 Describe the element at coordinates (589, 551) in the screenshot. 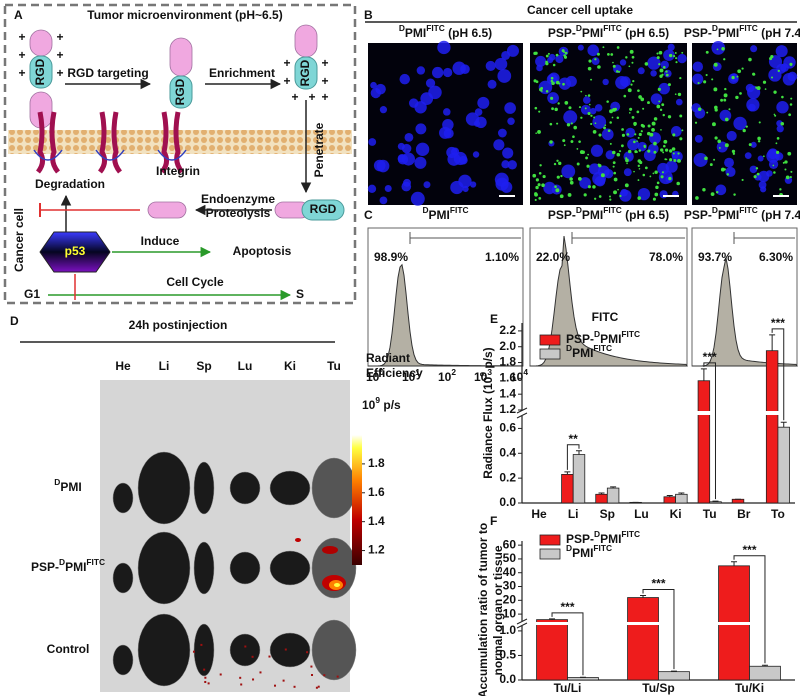

I see `legend-label: DPMIFITC` at that location.